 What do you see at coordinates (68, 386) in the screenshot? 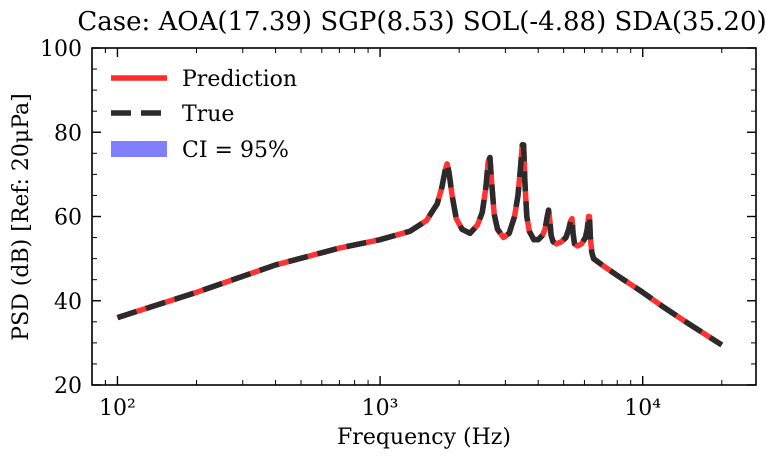
I see `y-tick-label: 20` at bounding box center [68, 386].